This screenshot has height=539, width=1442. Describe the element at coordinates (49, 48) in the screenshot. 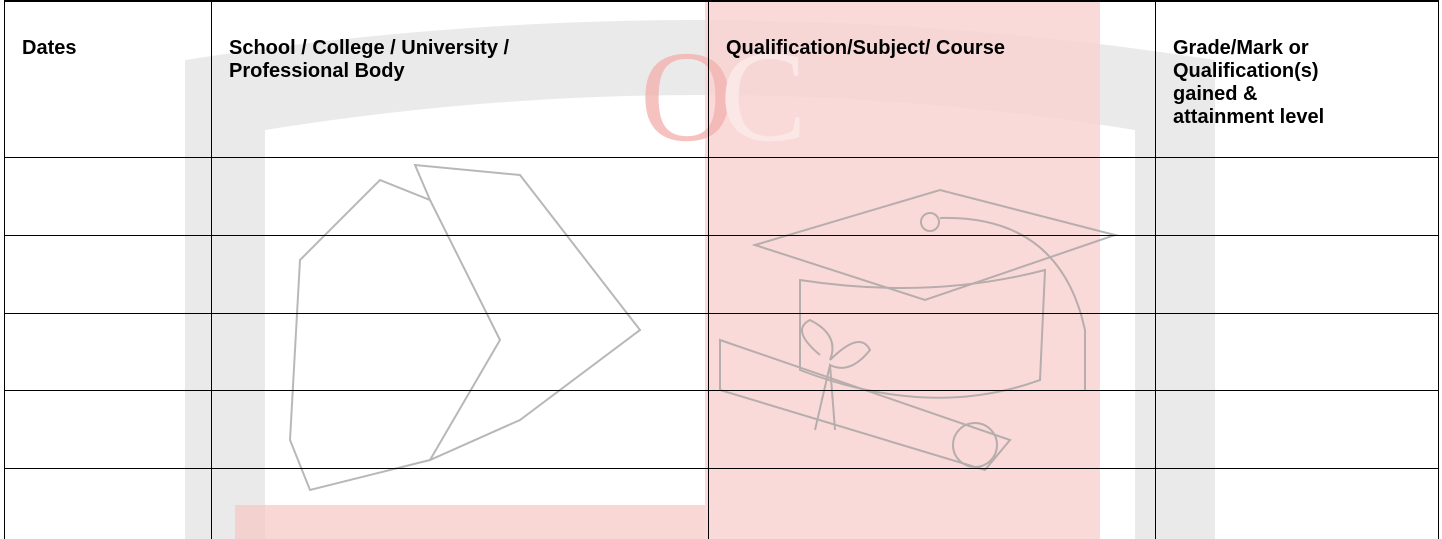

I see `column-header: Dates` at that location.